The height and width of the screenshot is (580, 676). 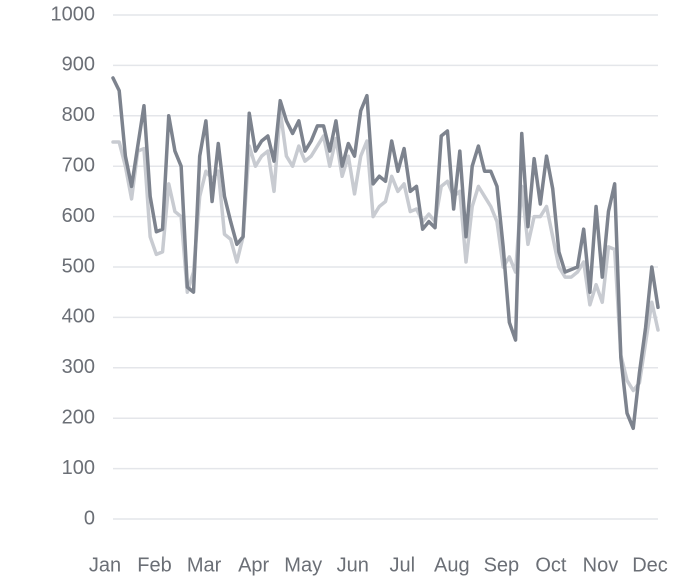 I want to click on y-tick-label: 300, so click(x=78, y=367).